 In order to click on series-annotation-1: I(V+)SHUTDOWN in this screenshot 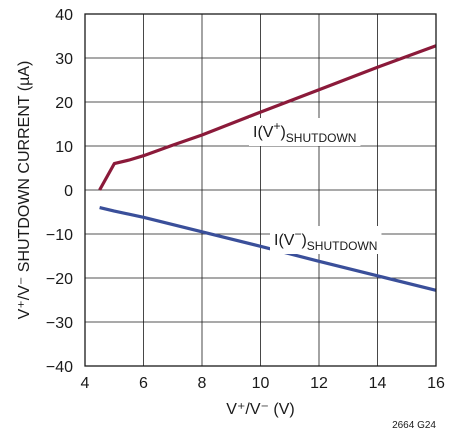, I will do `click(304, 132)`.